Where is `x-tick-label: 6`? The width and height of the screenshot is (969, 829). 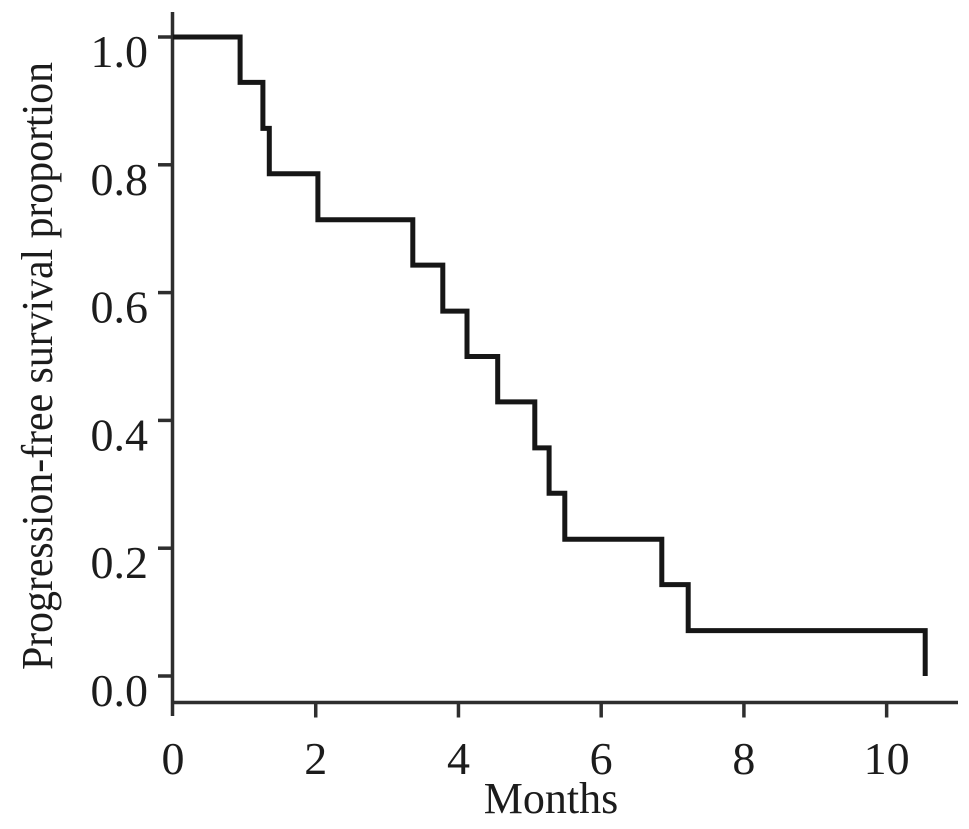 x-tick-label: 6 is located at coordinates (601, 758).